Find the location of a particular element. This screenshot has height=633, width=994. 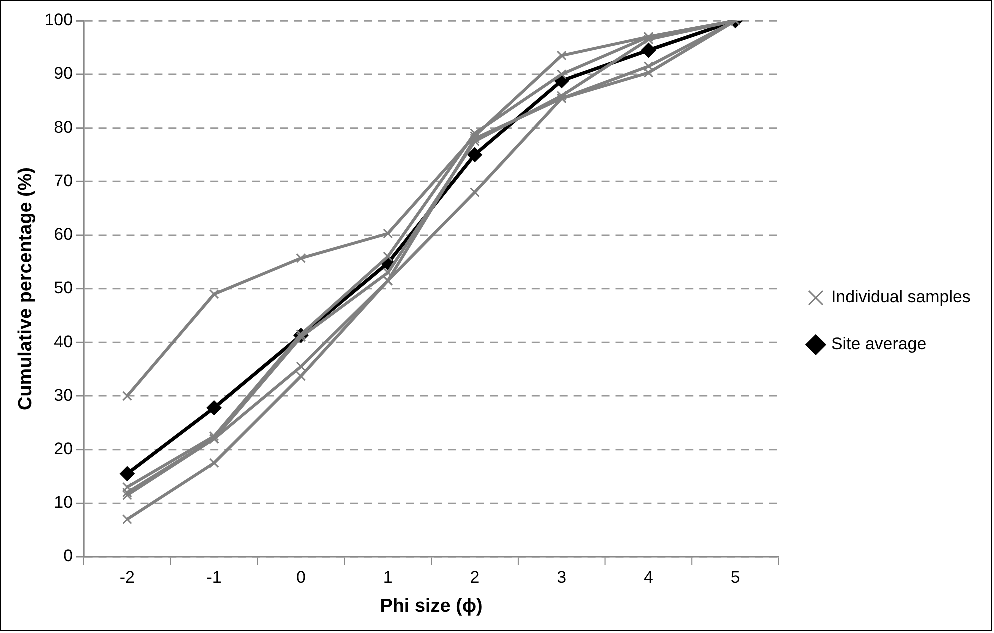

y-tick-label: 20 is located at coordinates (64, 448).